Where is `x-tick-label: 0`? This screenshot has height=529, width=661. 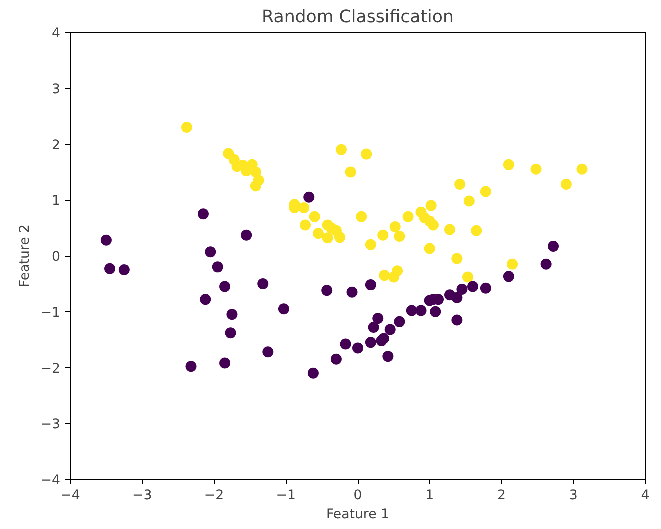
x-tick-label: 0 is located at coordinates (358, 496).